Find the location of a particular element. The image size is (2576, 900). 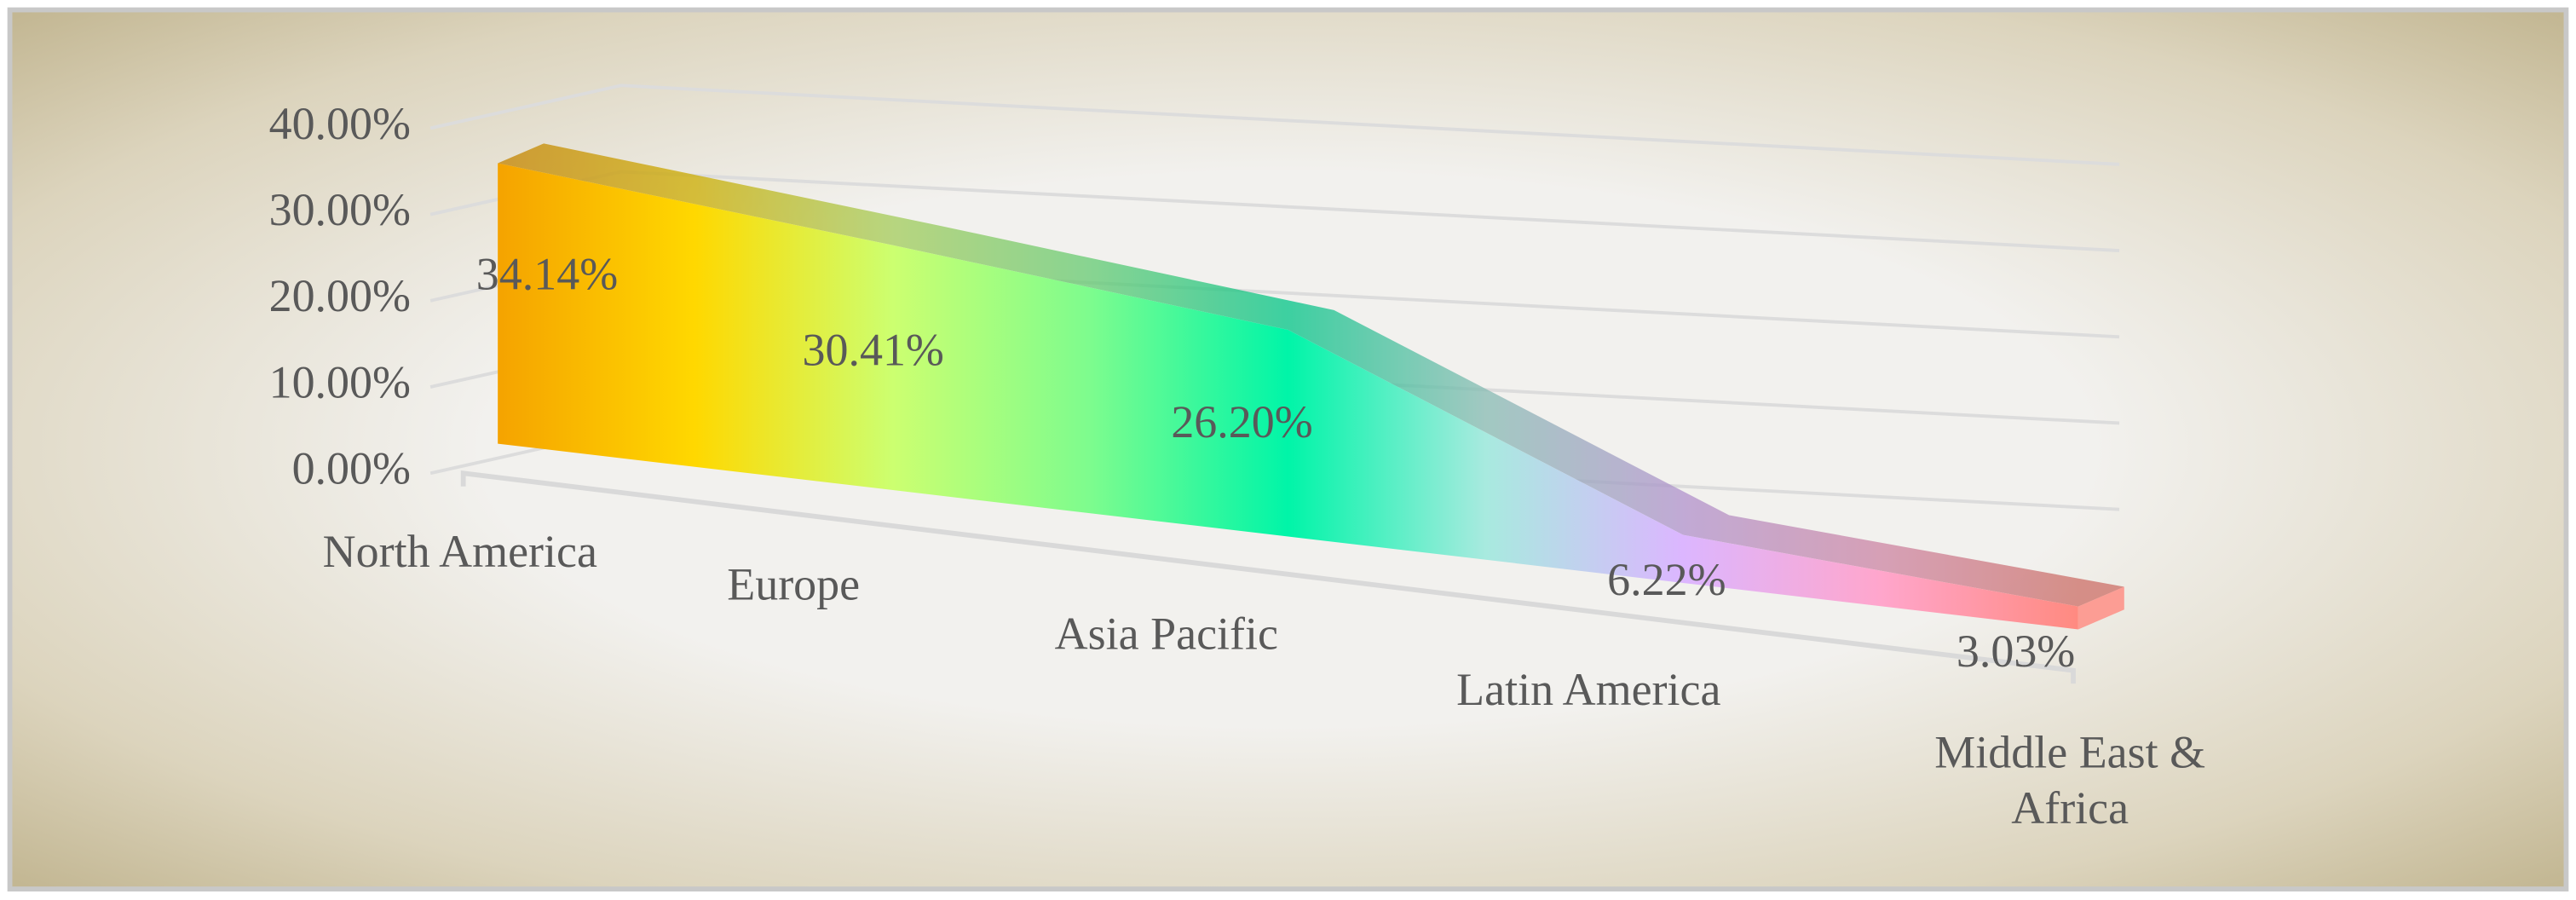

x-tick-label-box: Asia Pacific is located at coordinates (1166, 635).